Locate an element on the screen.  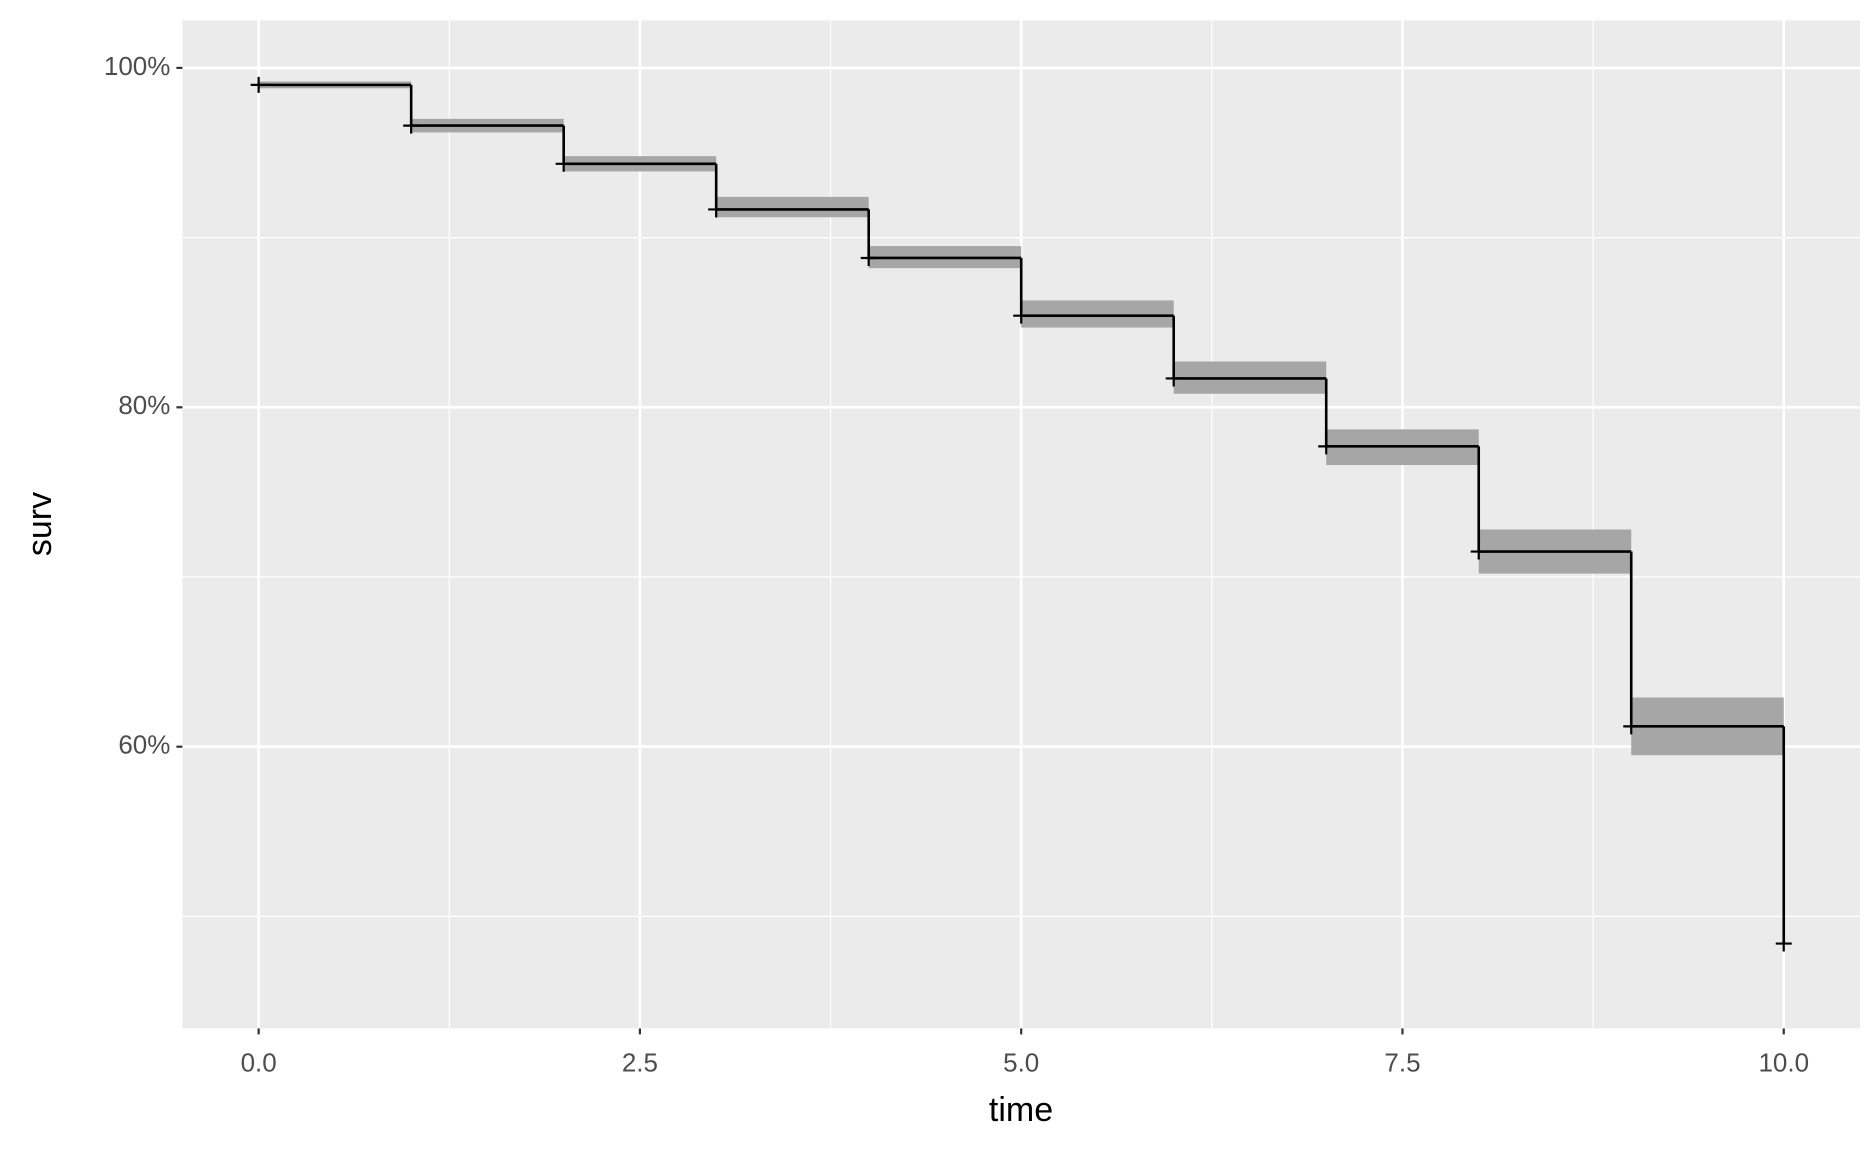
y-axis-title: surv is located at coordinates (40, 524).